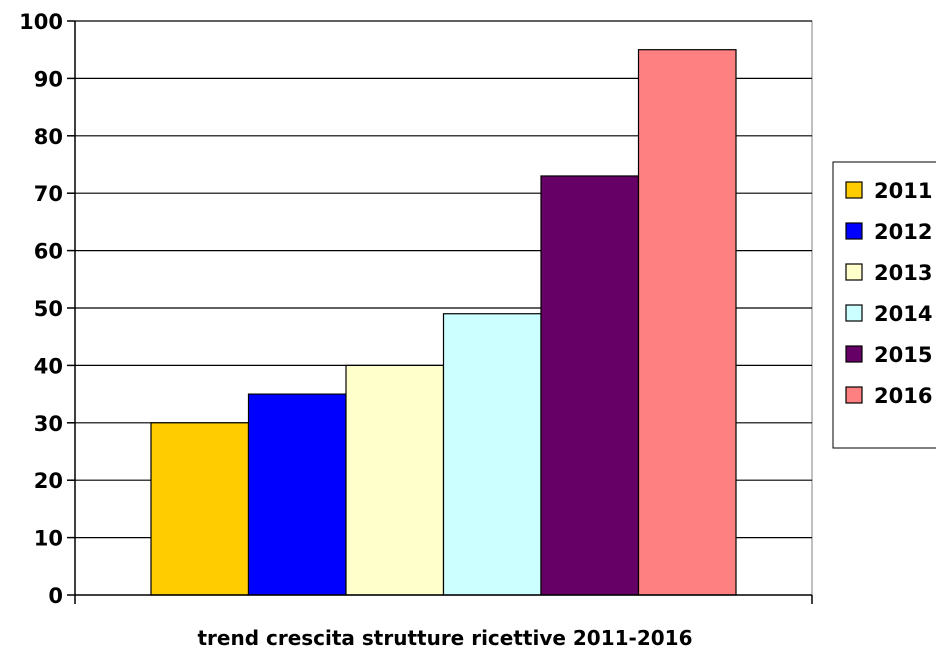 The width and height of the screenshot is (936, 653). I want to click on bar-2016, so click(687, 322).